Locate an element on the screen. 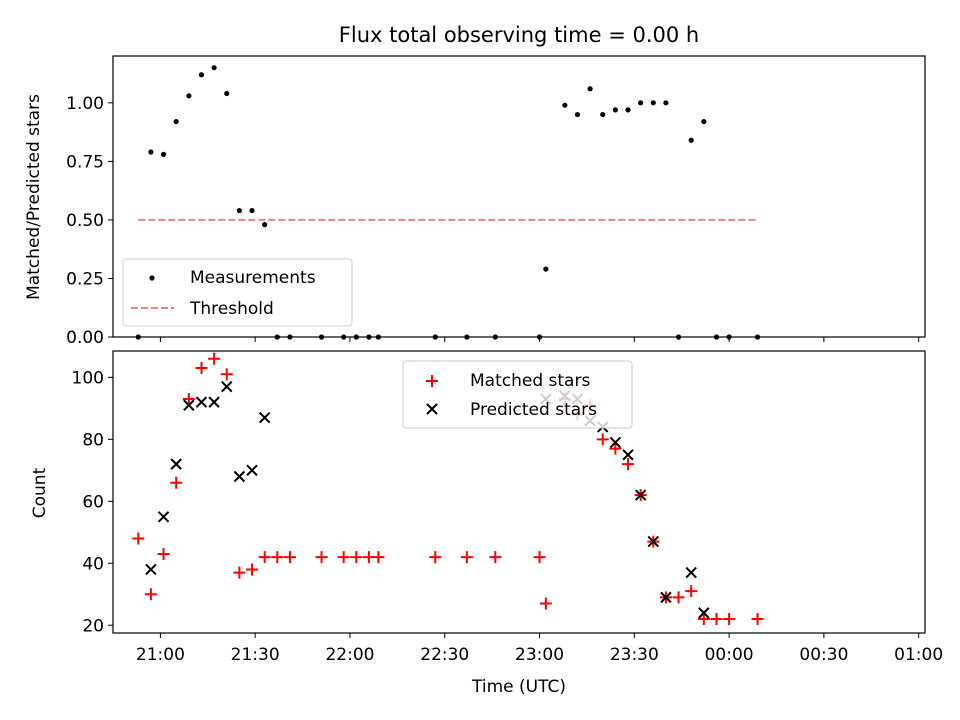  top-legend: Measurements Threshold is located at coordinates (237, 292).